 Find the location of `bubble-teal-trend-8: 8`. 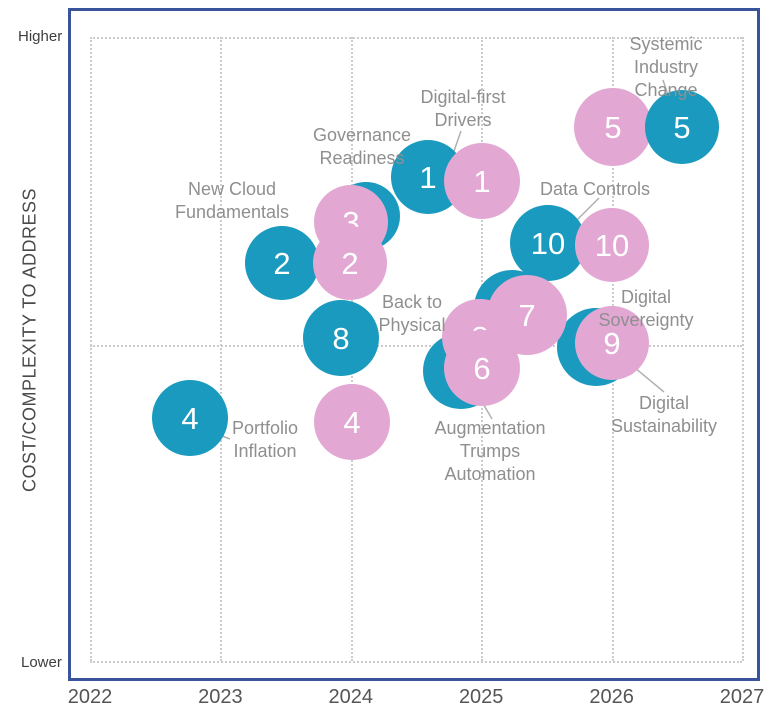

bubble-teal-trend-8: 8 is located at coordinates (341, 338).